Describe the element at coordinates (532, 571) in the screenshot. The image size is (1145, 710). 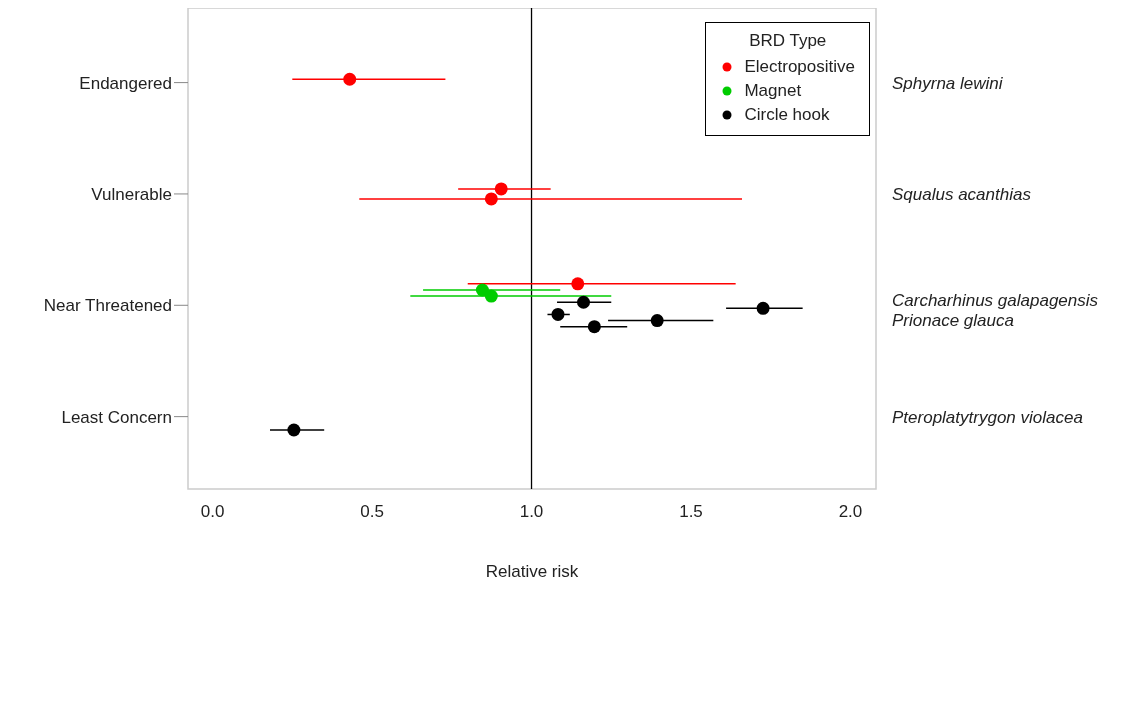
I see `x-axis-title: Relative risk` at that location.